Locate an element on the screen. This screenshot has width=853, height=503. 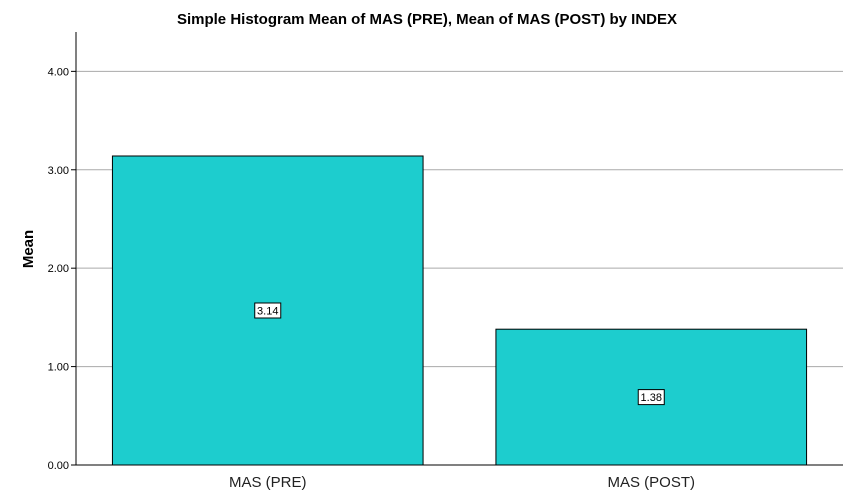
y-tick-label: 2.00 is located at coordinates (58, 269).